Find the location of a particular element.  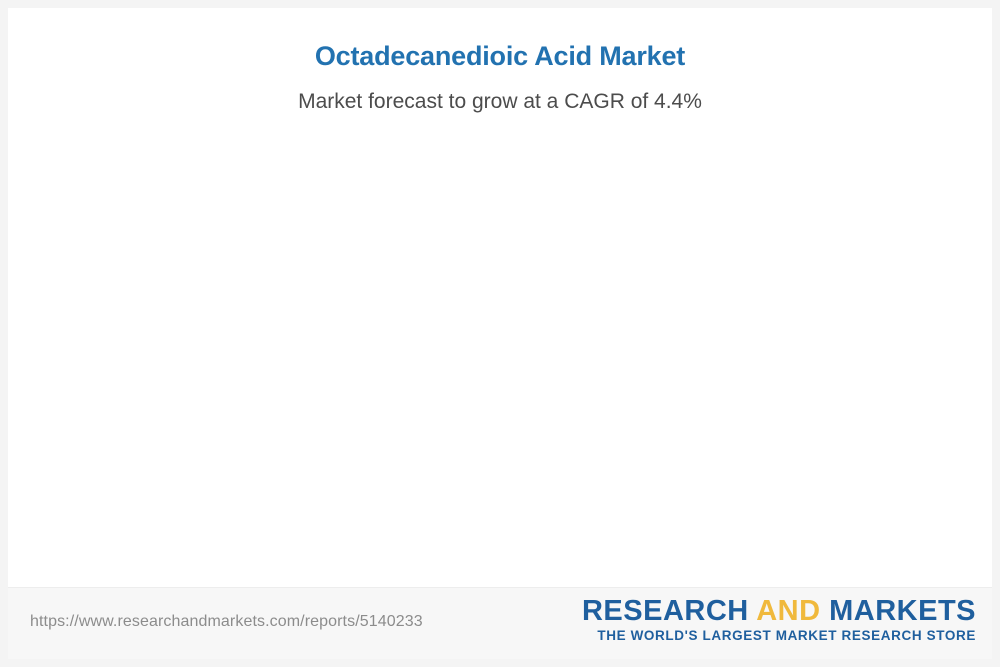

brand-name-and: AND is located at coordinates (793, 611).